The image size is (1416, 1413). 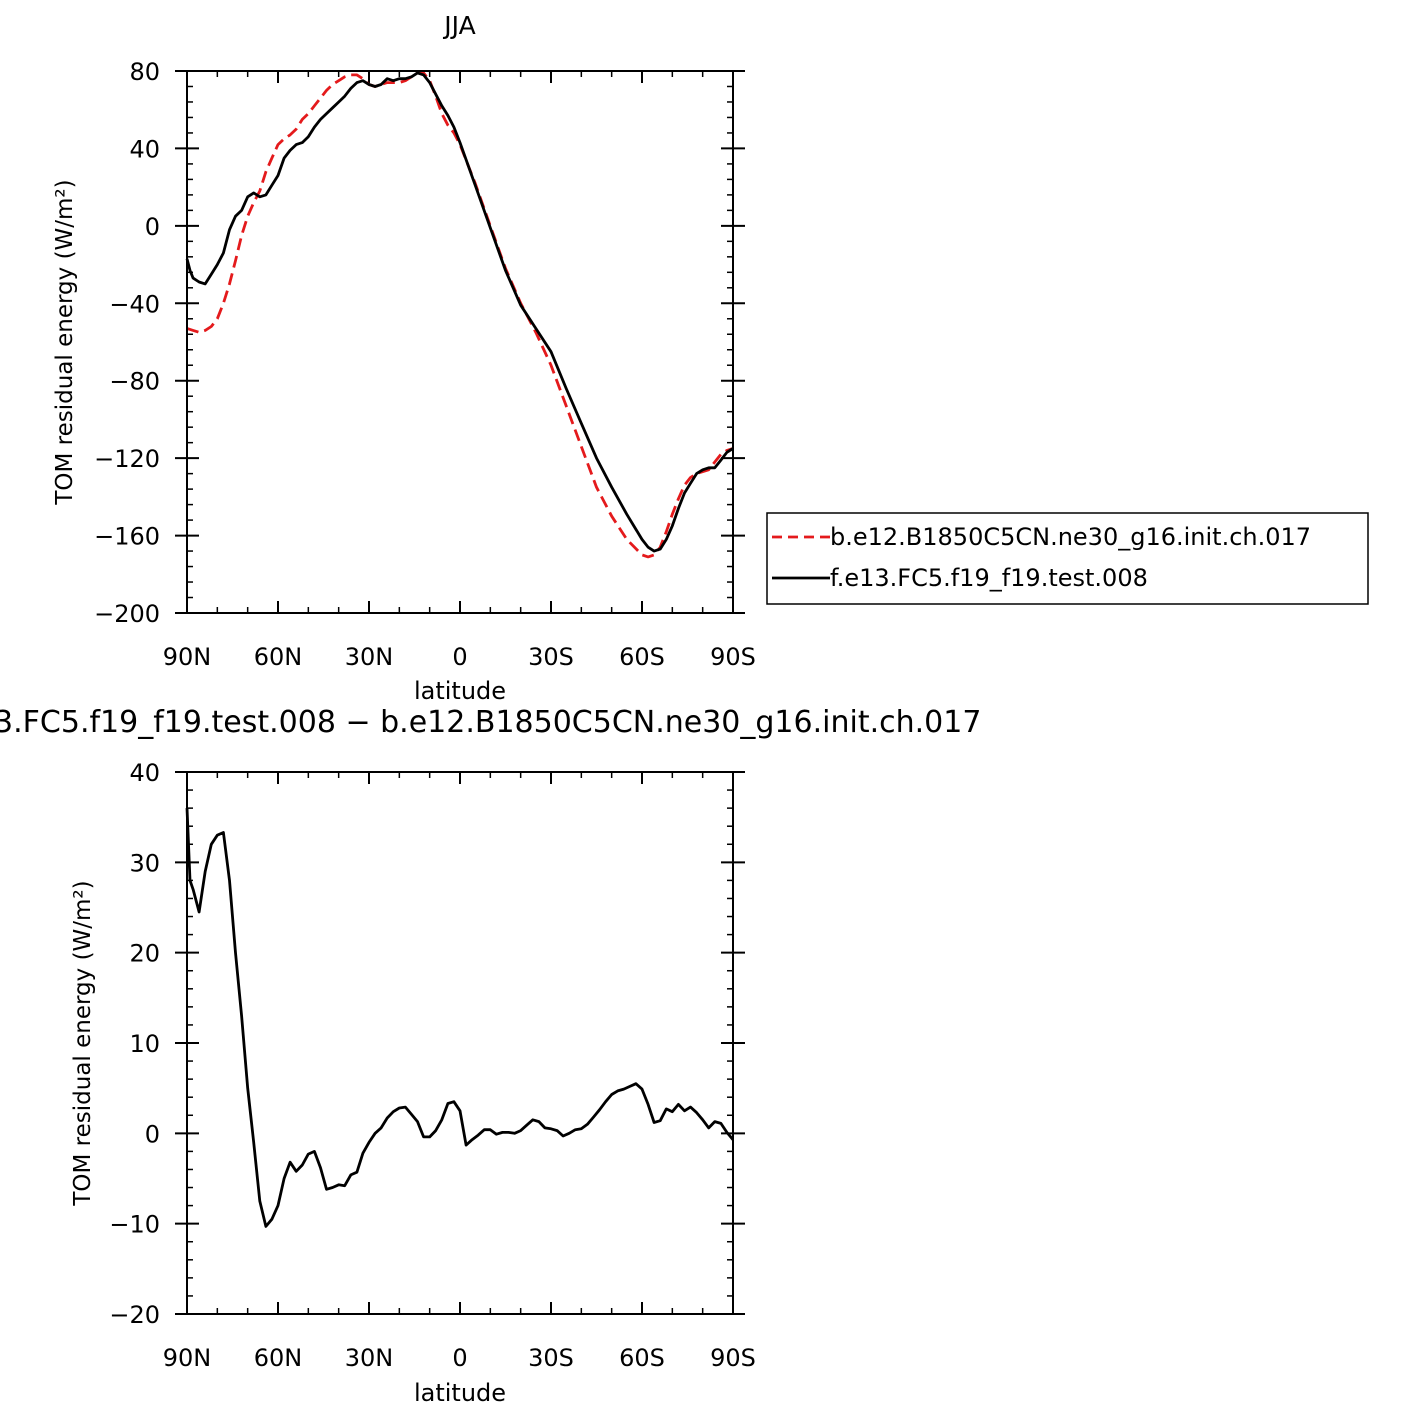 I want to click on bottom-series, so click(x=460, y=1018).